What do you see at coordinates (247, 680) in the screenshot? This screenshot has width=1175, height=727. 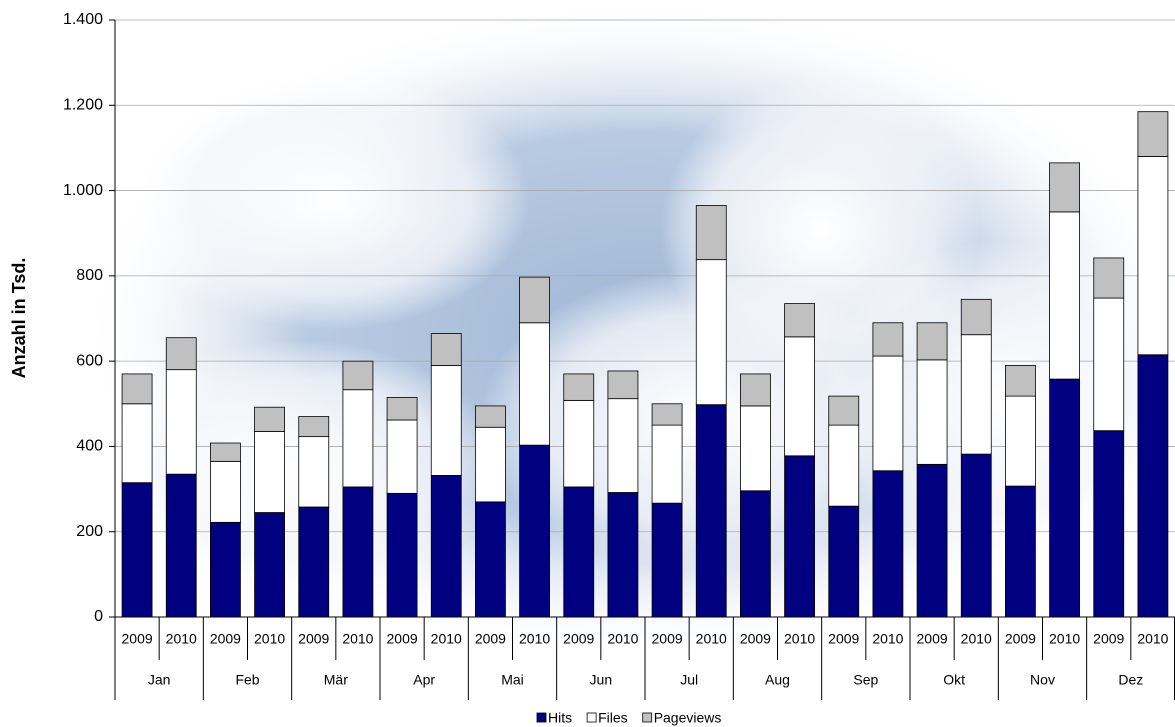 I see `x-group-label: Feb` at bounding box center [247, 680].